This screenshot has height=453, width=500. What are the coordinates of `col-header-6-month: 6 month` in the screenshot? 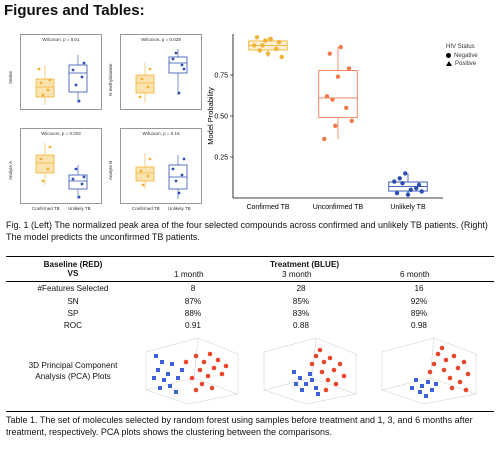 It's located at (415, 274).